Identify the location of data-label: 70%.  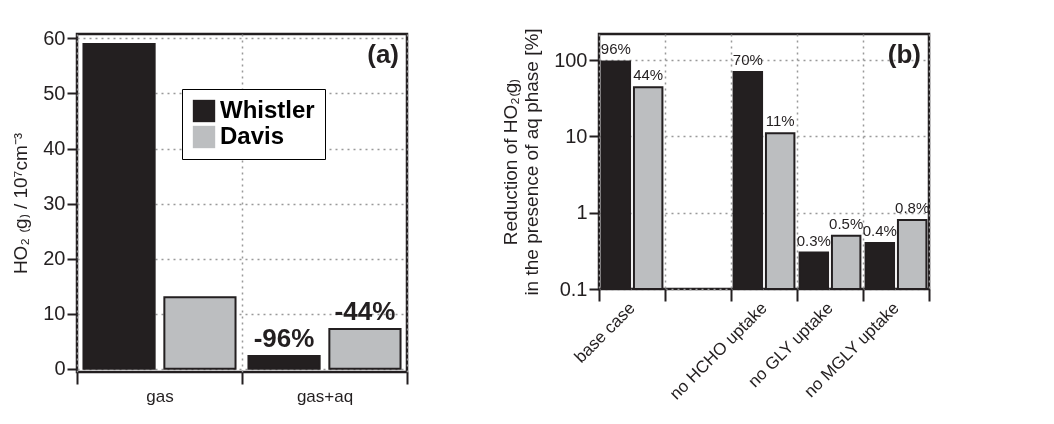
(747, 59).